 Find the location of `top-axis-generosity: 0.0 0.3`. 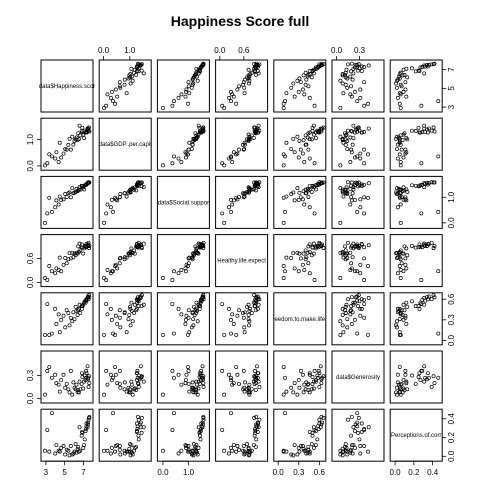

top-axis-generosity: 0.0 0.3 is located at coordinates (348, 53).